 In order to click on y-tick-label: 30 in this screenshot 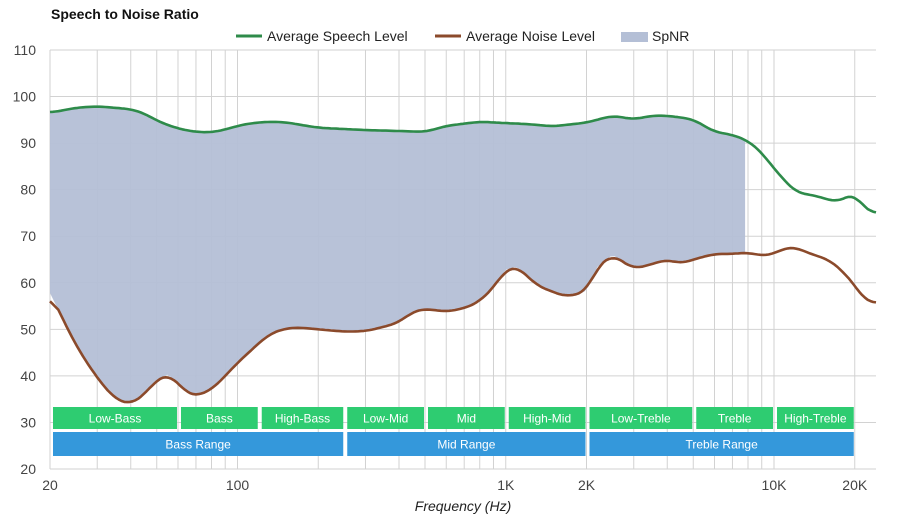, I will do `click(28, 422)`.